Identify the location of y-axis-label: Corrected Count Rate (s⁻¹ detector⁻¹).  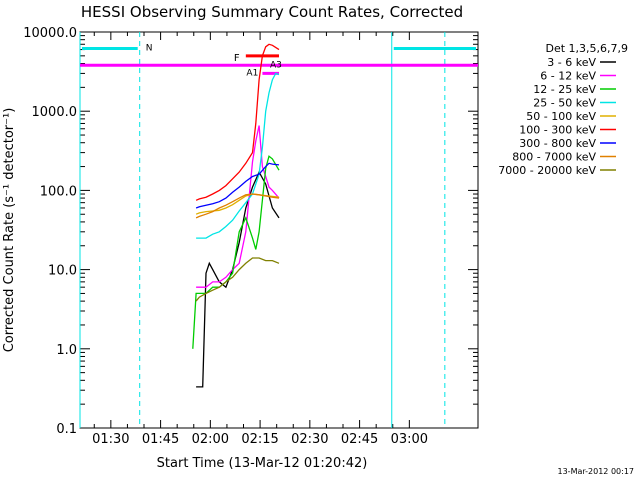
(9, 230).